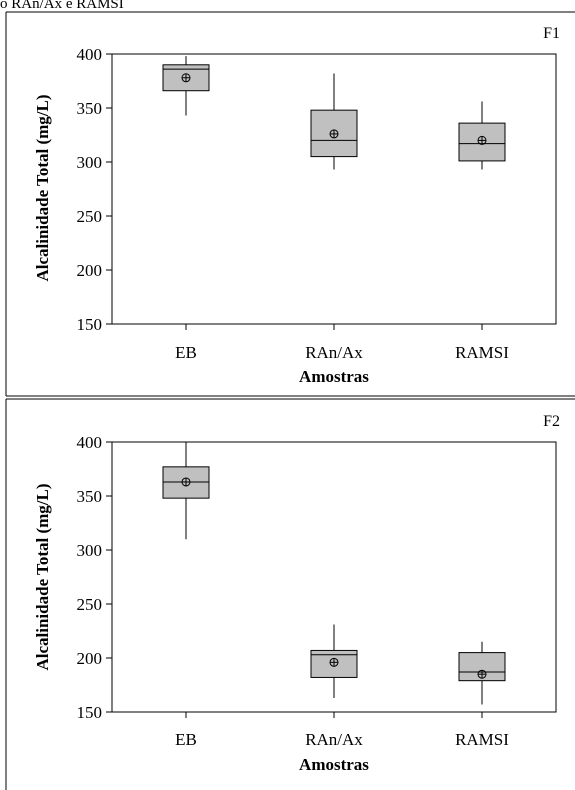 The width and height of the screenshot is (575, 790). What do you see at coordinates (62, 6) in the screenshot?
I see `figure-header: o RAn/Ax e RAMSI` at bounding box center [62, 6].